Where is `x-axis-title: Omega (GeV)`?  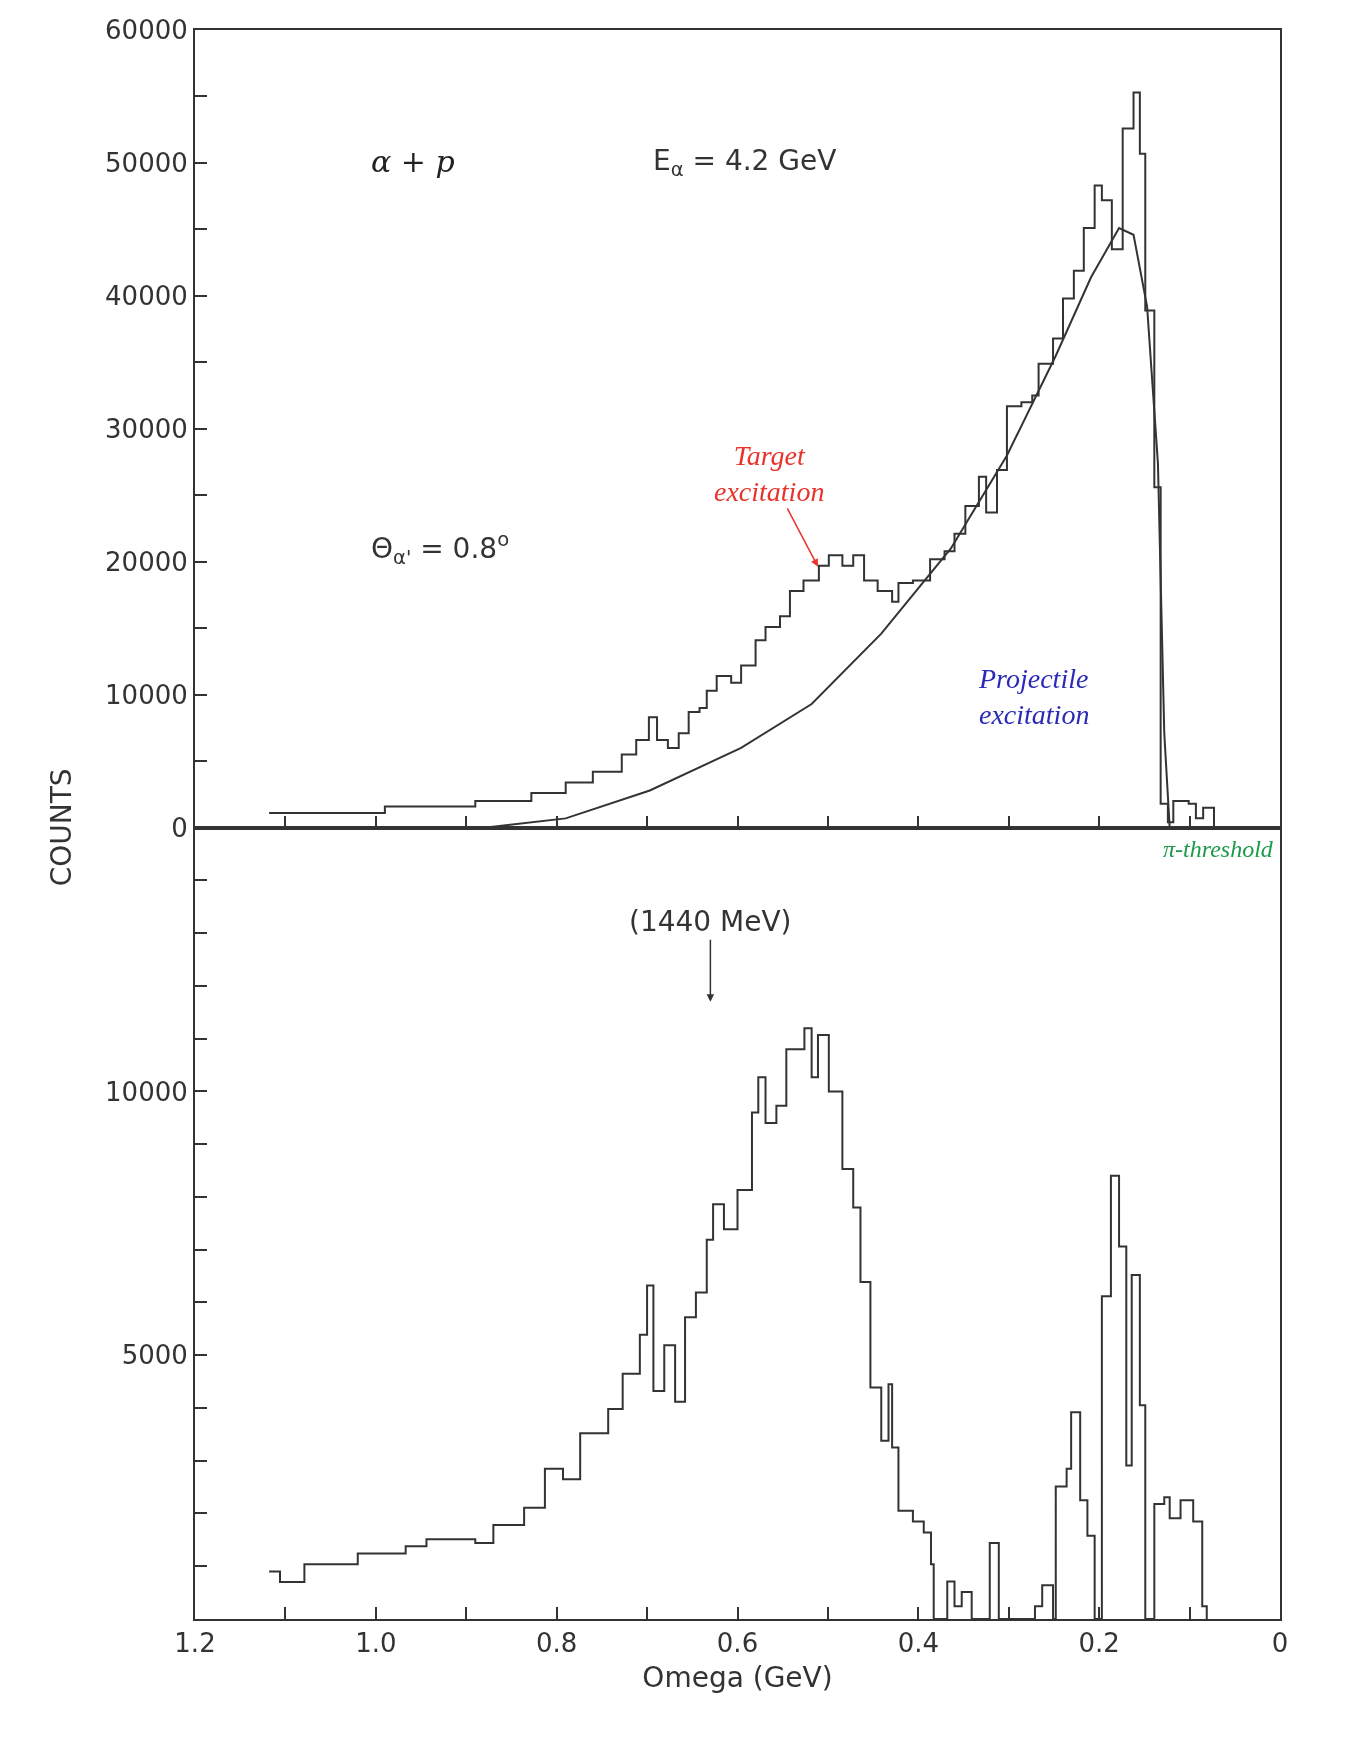
x-axis-title: Omega (GeV) is located at coordinates (737, 1677).